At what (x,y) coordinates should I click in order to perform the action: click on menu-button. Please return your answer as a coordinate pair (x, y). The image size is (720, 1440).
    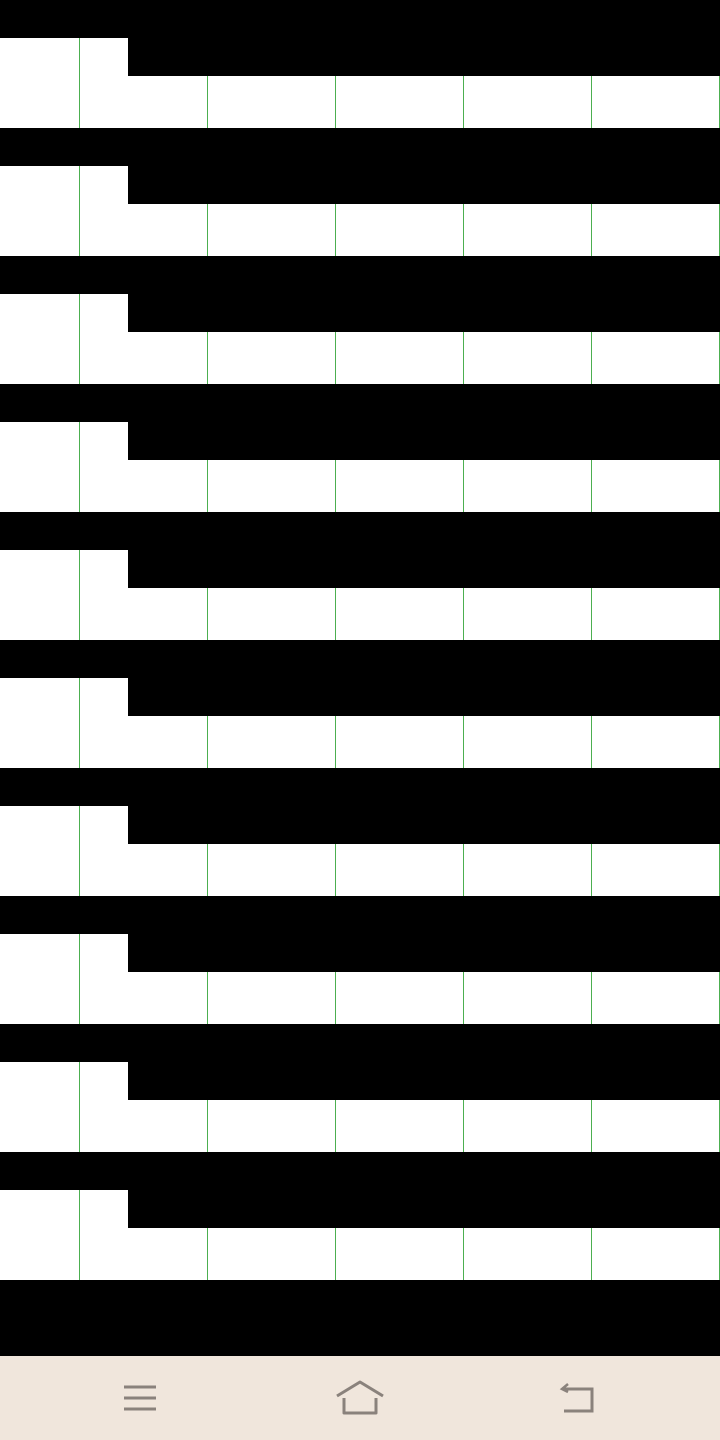
    Looking at the image, I should click on (140, 1398).